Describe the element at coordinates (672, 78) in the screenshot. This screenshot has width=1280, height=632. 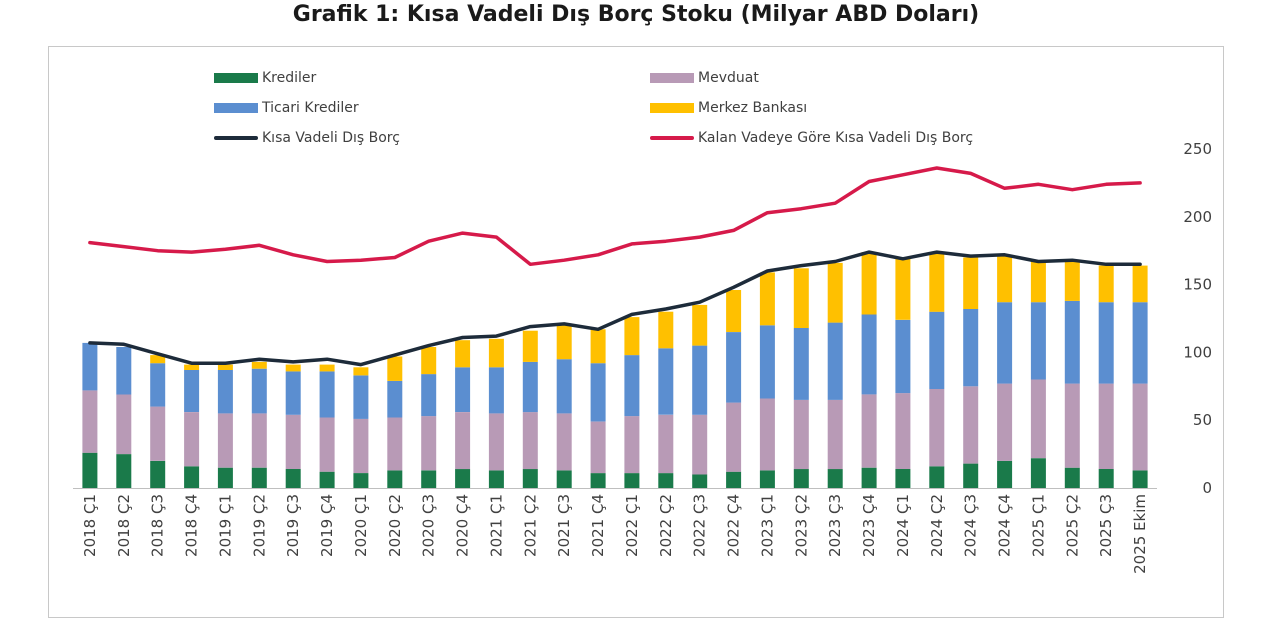
I see `legend-swatch-mevduat` at that location.